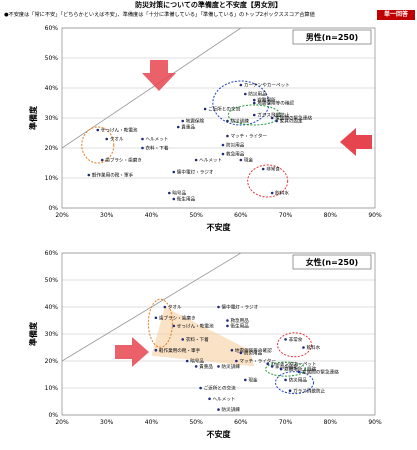  I want to click on point-label: 避難場所, so click(266, 100).